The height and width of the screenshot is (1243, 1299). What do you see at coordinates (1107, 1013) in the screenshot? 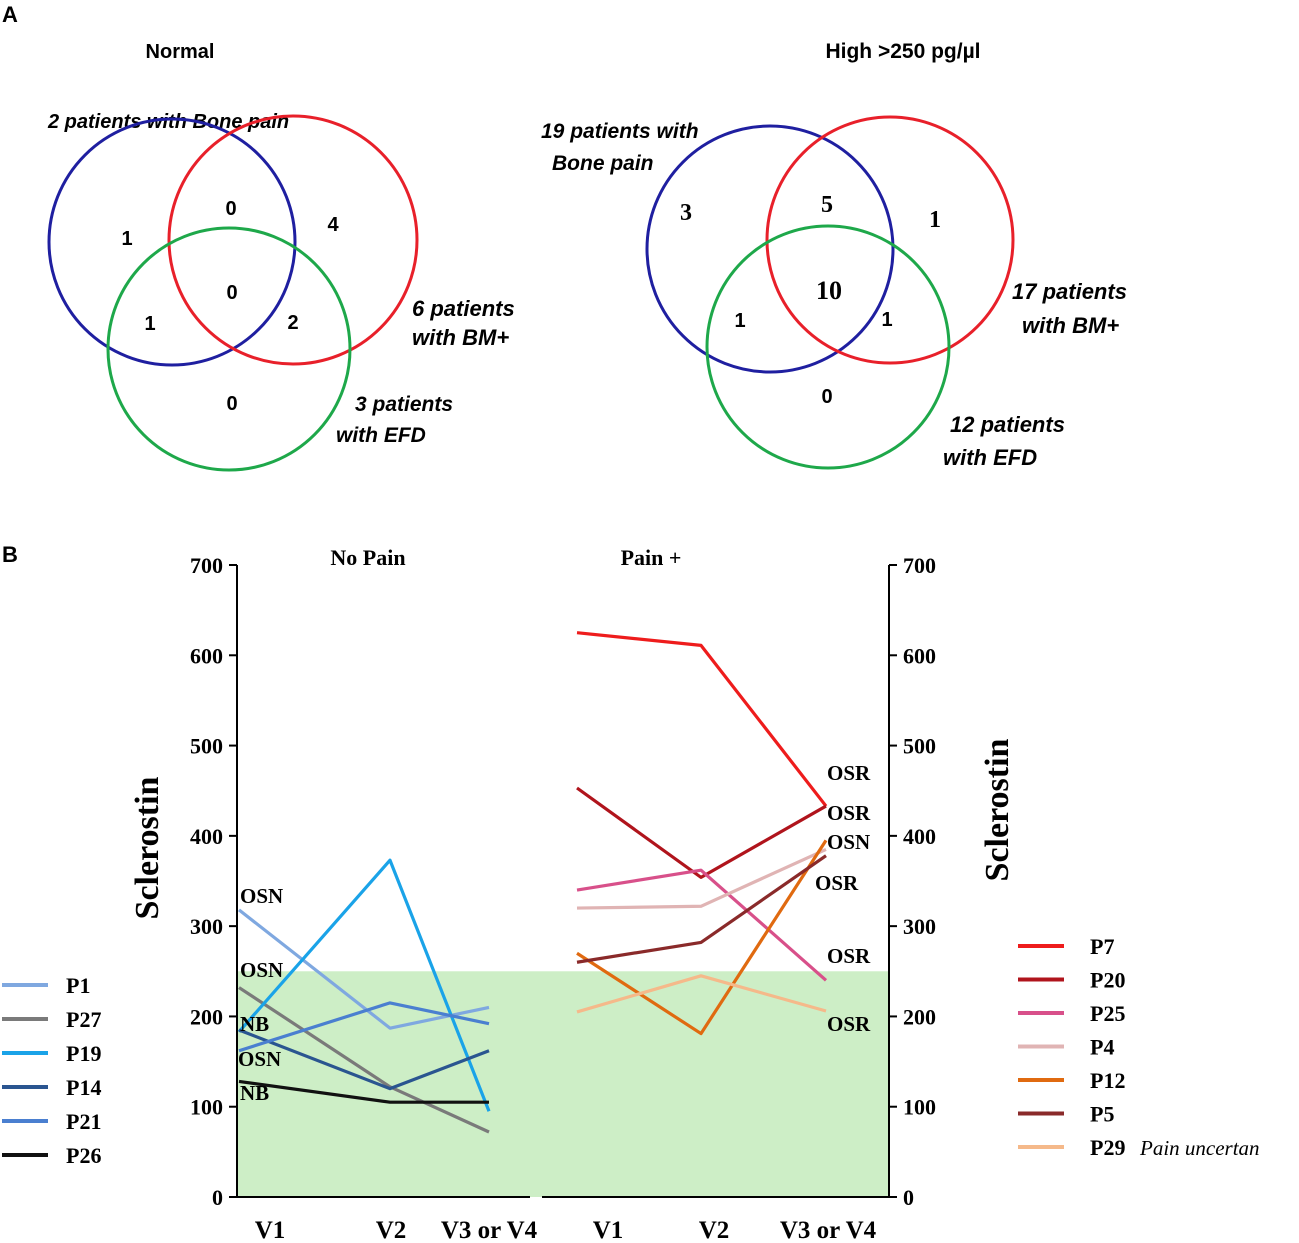
I see `legend-label: P25` at bounding box center [1107, 1013].